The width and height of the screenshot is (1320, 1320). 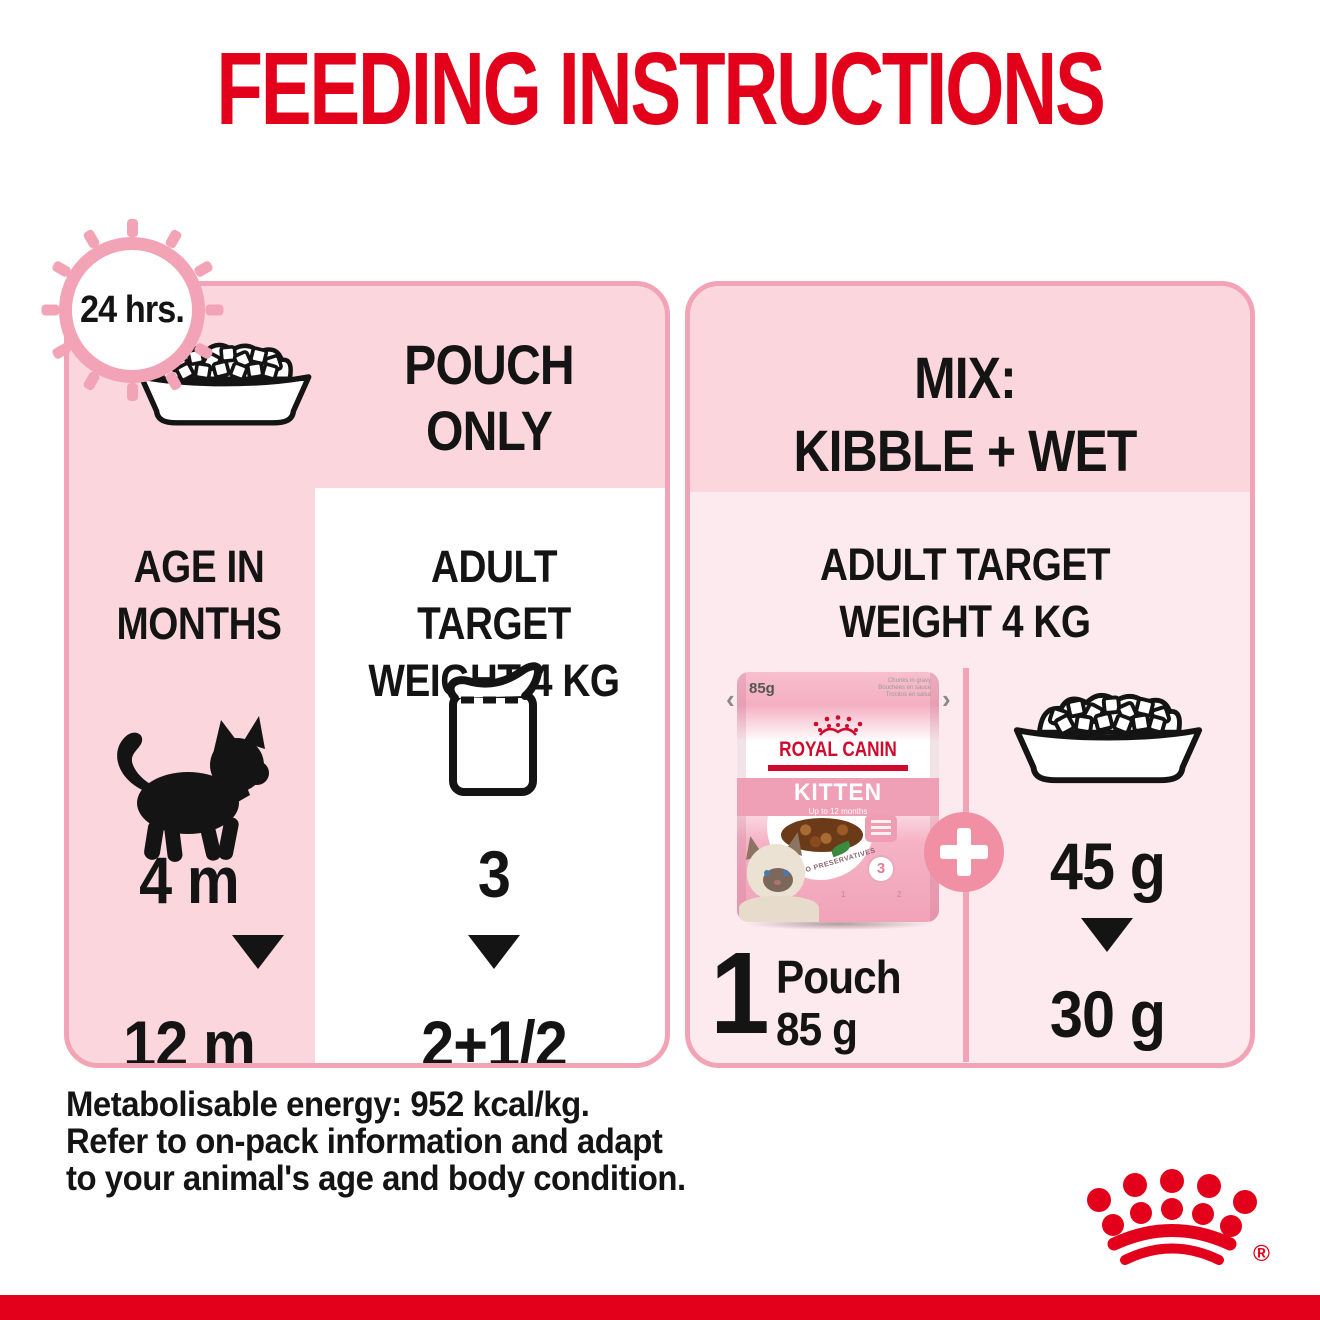 What do you see at coordinates (838, 725) in the screenshot?
I see `pack-crown-icon` at bounding box center [838, 725].